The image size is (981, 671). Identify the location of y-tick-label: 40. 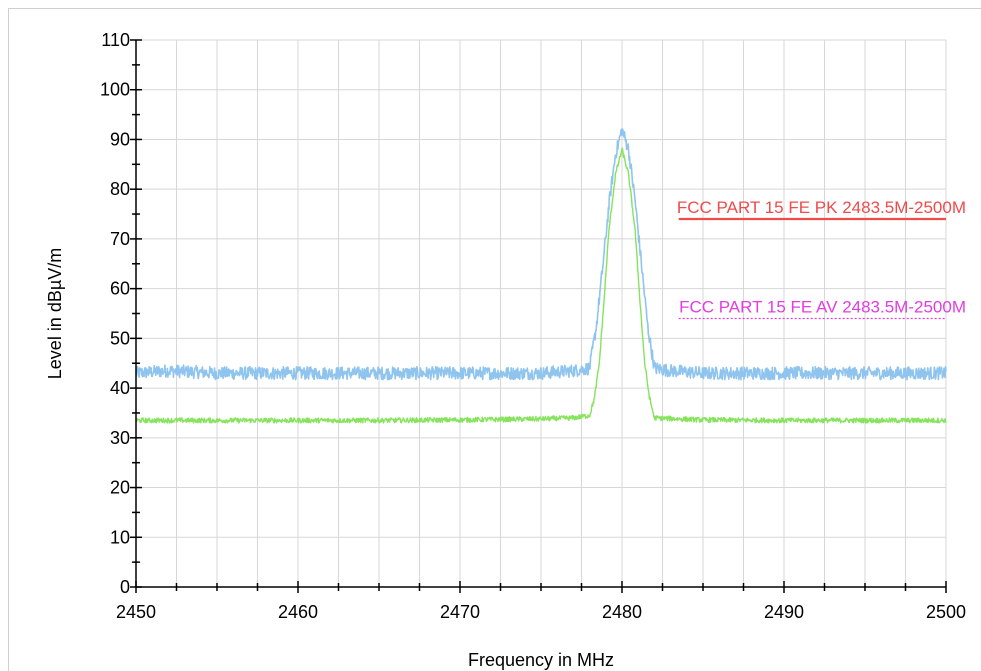
(120, 388).